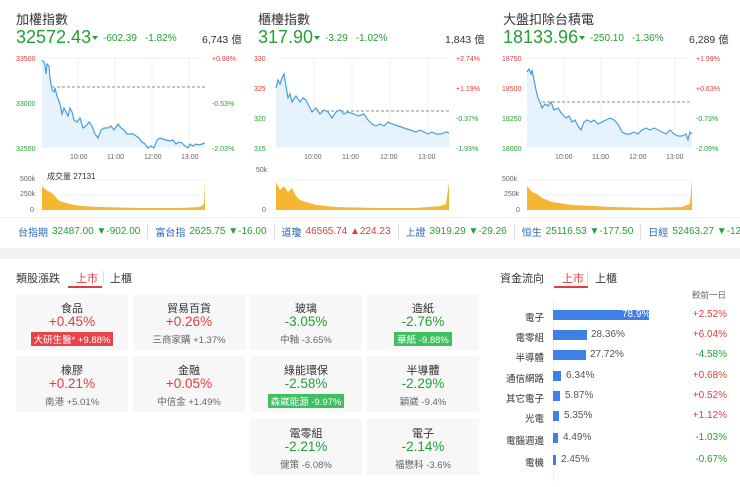 Image resolution: width=740 pixels, height=487 pixels. What do you see at coordinates (709, 295) in the screenshot?
I see `compare-label: 較前一日` at bounding box center [709, 295].